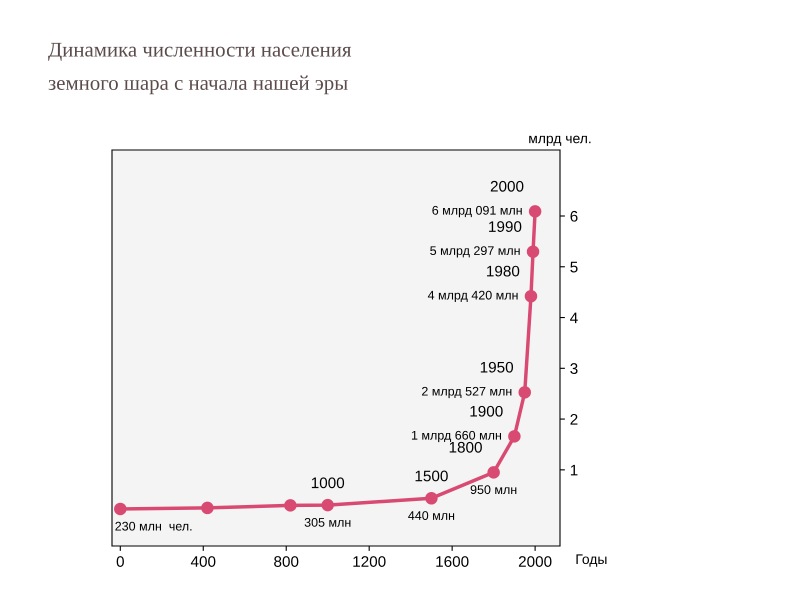 The height and width of the screenshot is (600, 800). What do you see at coordinates (467, 392) in the screenshot?
I see `text: 2 млрд 527 млн` at bounding box center [467, 392].